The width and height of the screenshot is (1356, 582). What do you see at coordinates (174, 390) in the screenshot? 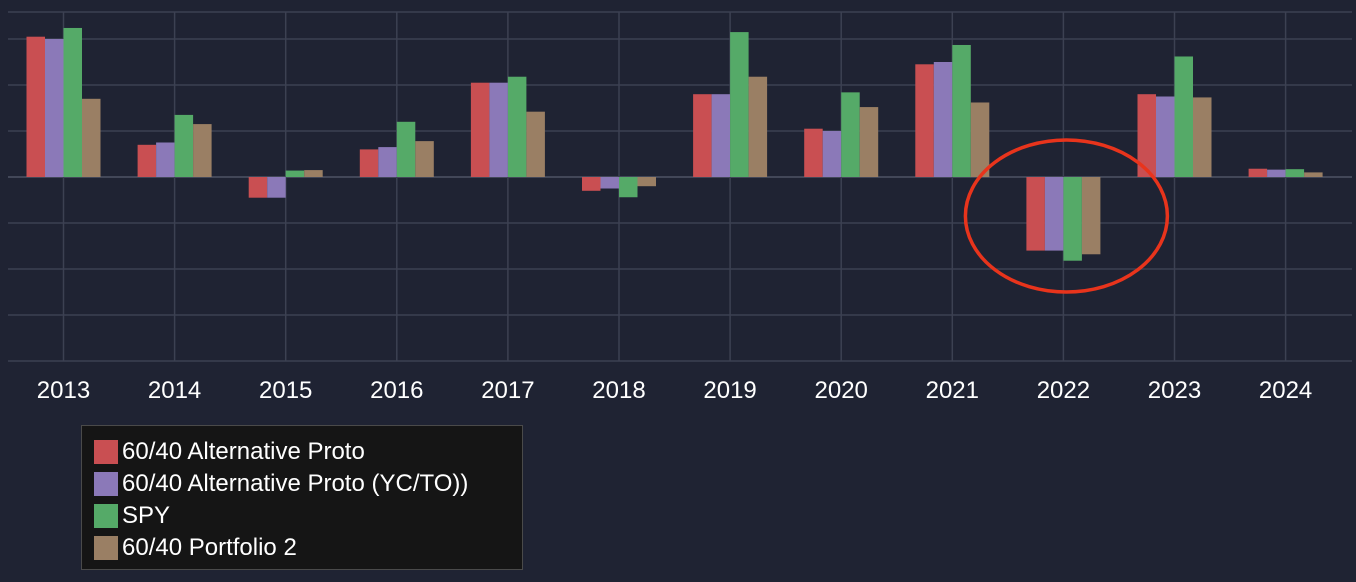
I see `x-tick-label: 2014` at bounding box center [174, 390].